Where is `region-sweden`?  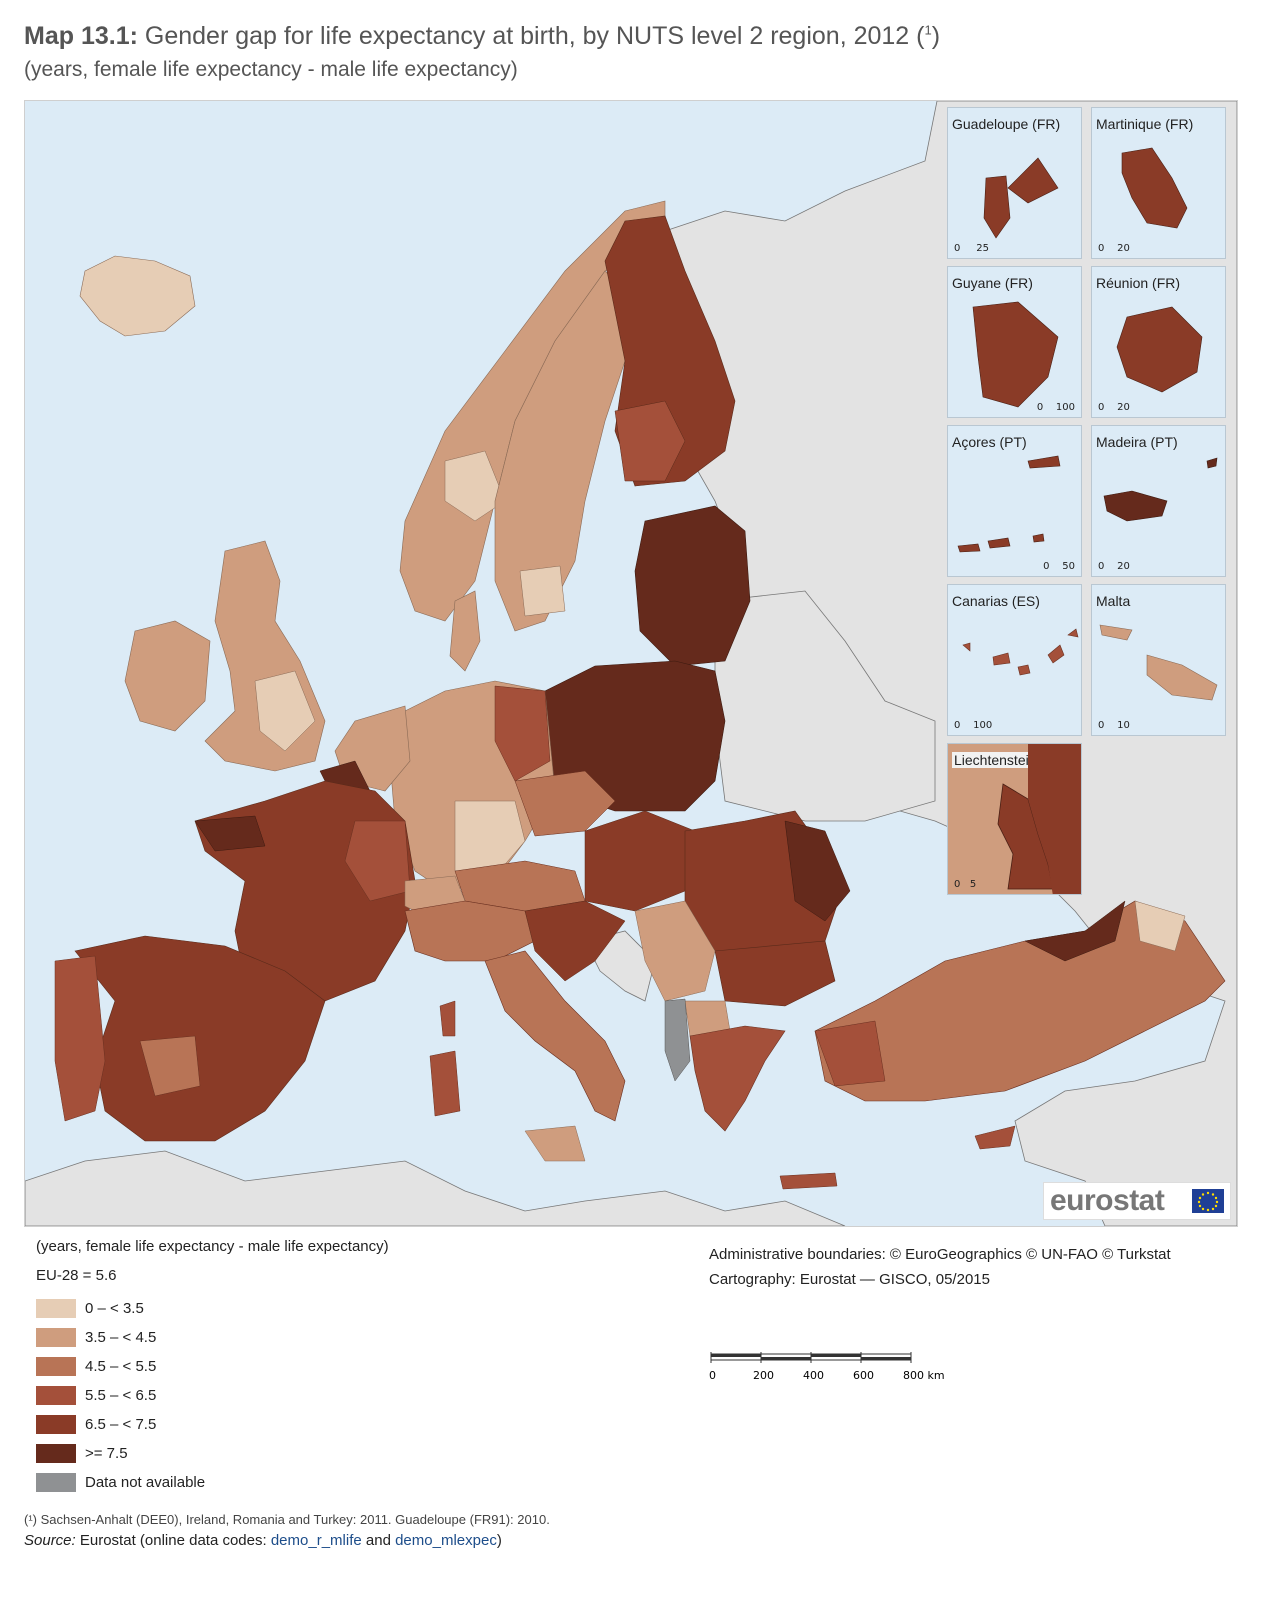
region-sweden is located at coordinates (565, 451).